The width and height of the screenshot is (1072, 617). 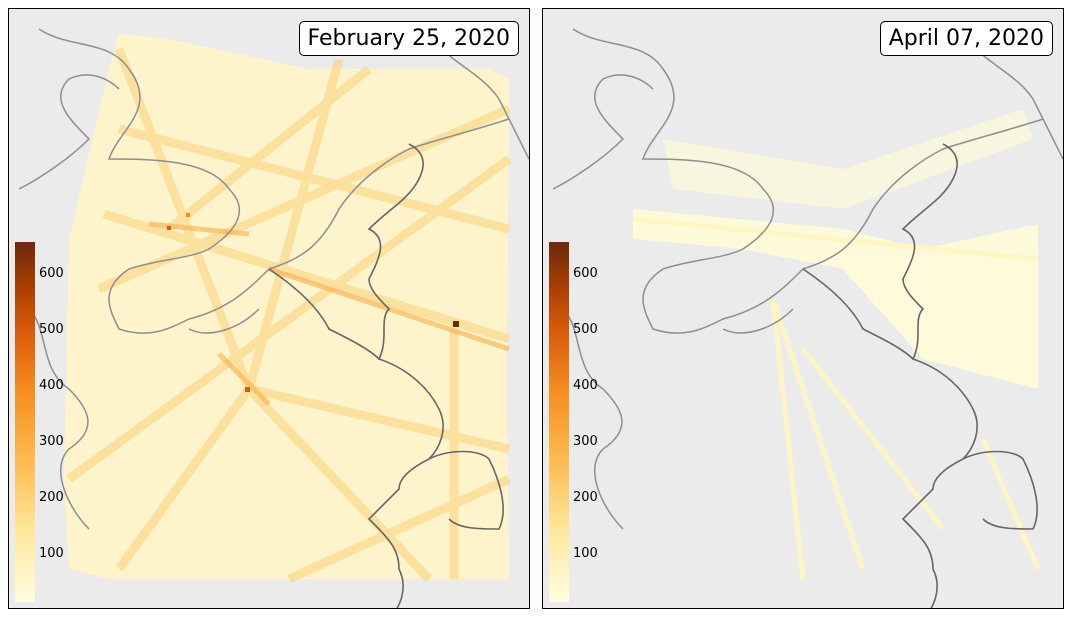 I want to click on date-label: April 07, 2020, so click(x=966, y=38).